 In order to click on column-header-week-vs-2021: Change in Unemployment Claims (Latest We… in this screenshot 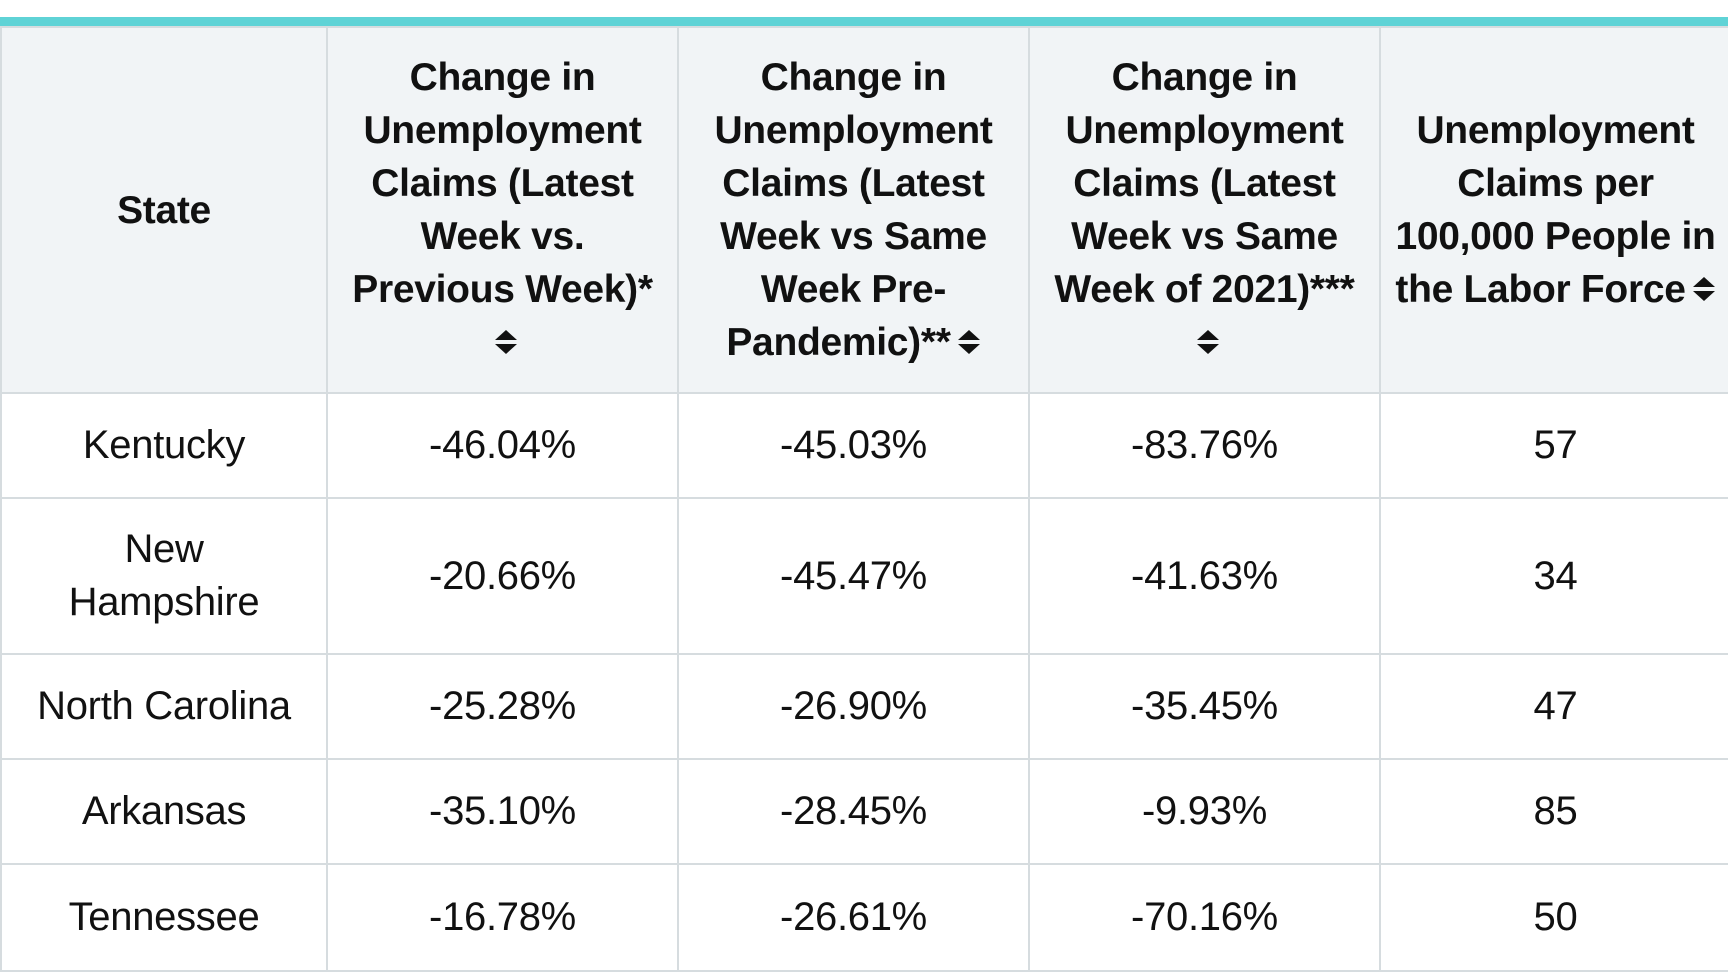, I will do `click(1204, 210)`.